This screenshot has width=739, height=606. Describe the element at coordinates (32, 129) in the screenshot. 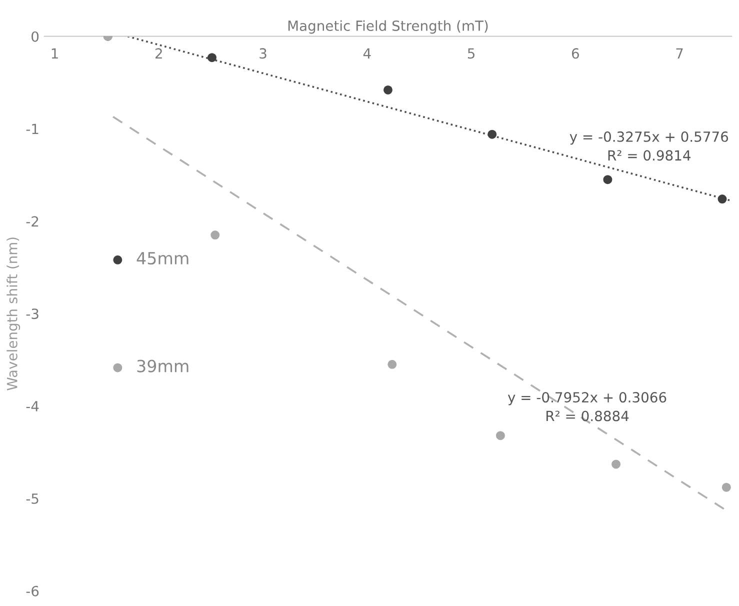

I see `y-tick-label: -1` at that location.